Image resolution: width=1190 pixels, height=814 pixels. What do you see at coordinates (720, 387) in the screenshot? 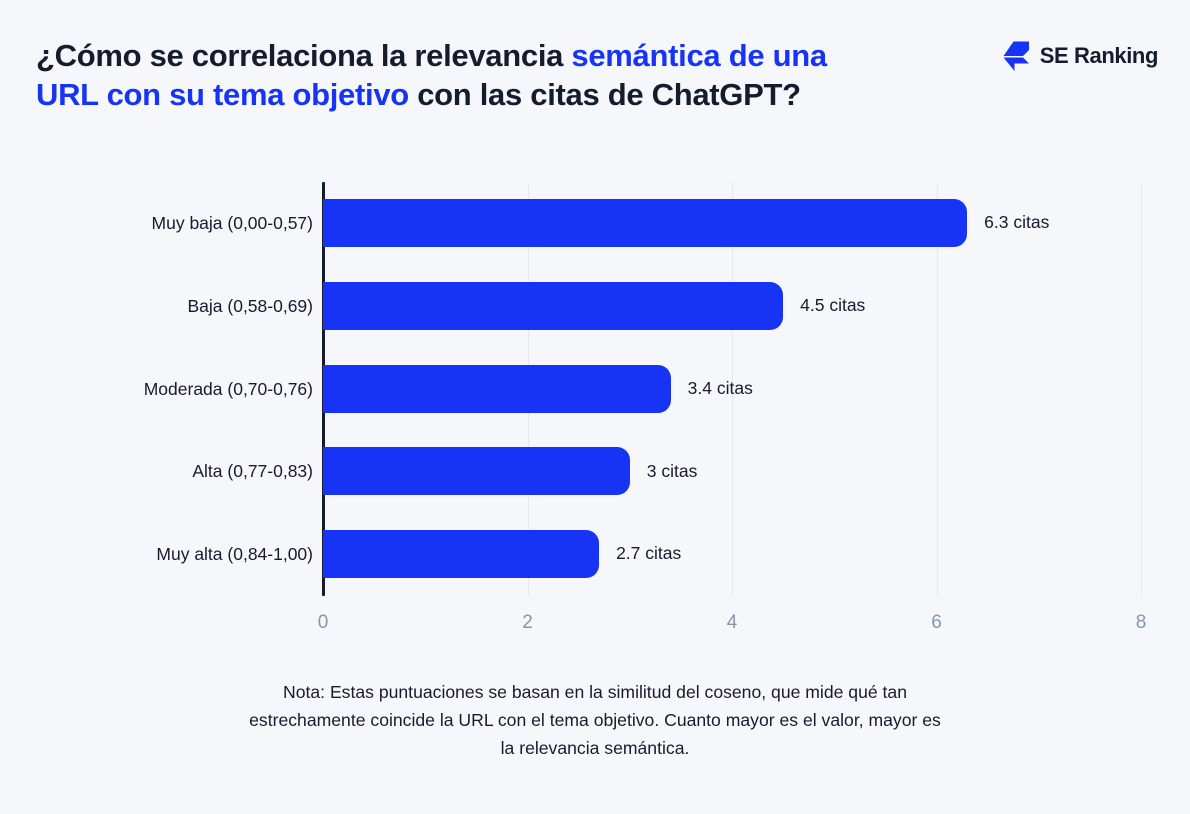
I see `bar-value-label: 3.4 citas` at bounding box center [720, 387].